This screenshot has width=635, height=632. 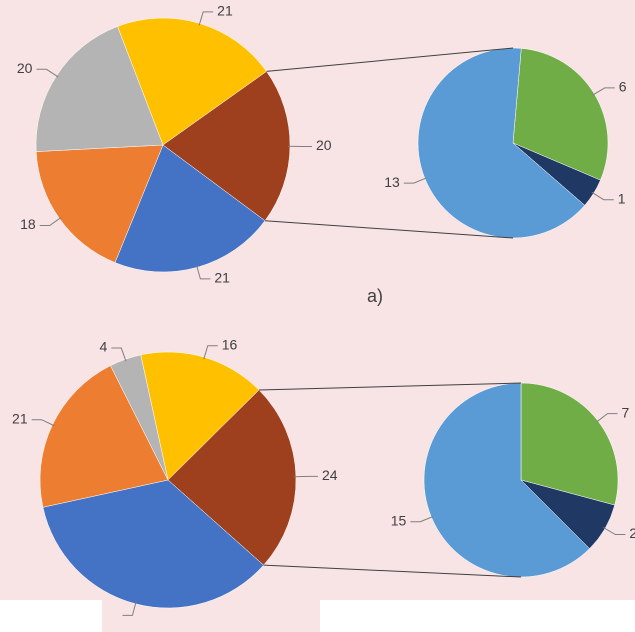 What do you see at coordinates (622, 198) in the screenshot?
I see `data-label: 1` at bounding box center [622, 198].